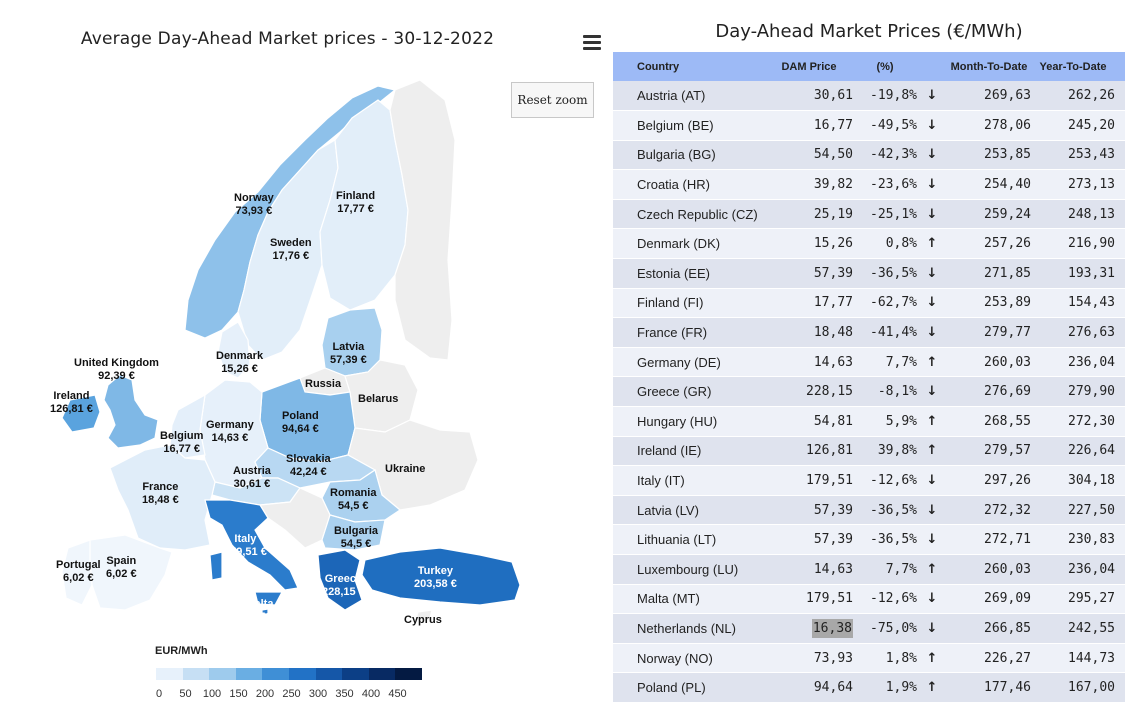  What do you see at coordinates (885, 244) in the screenshot?
I see `cell-percent: 0,8%` at bounding box center [885, 244].